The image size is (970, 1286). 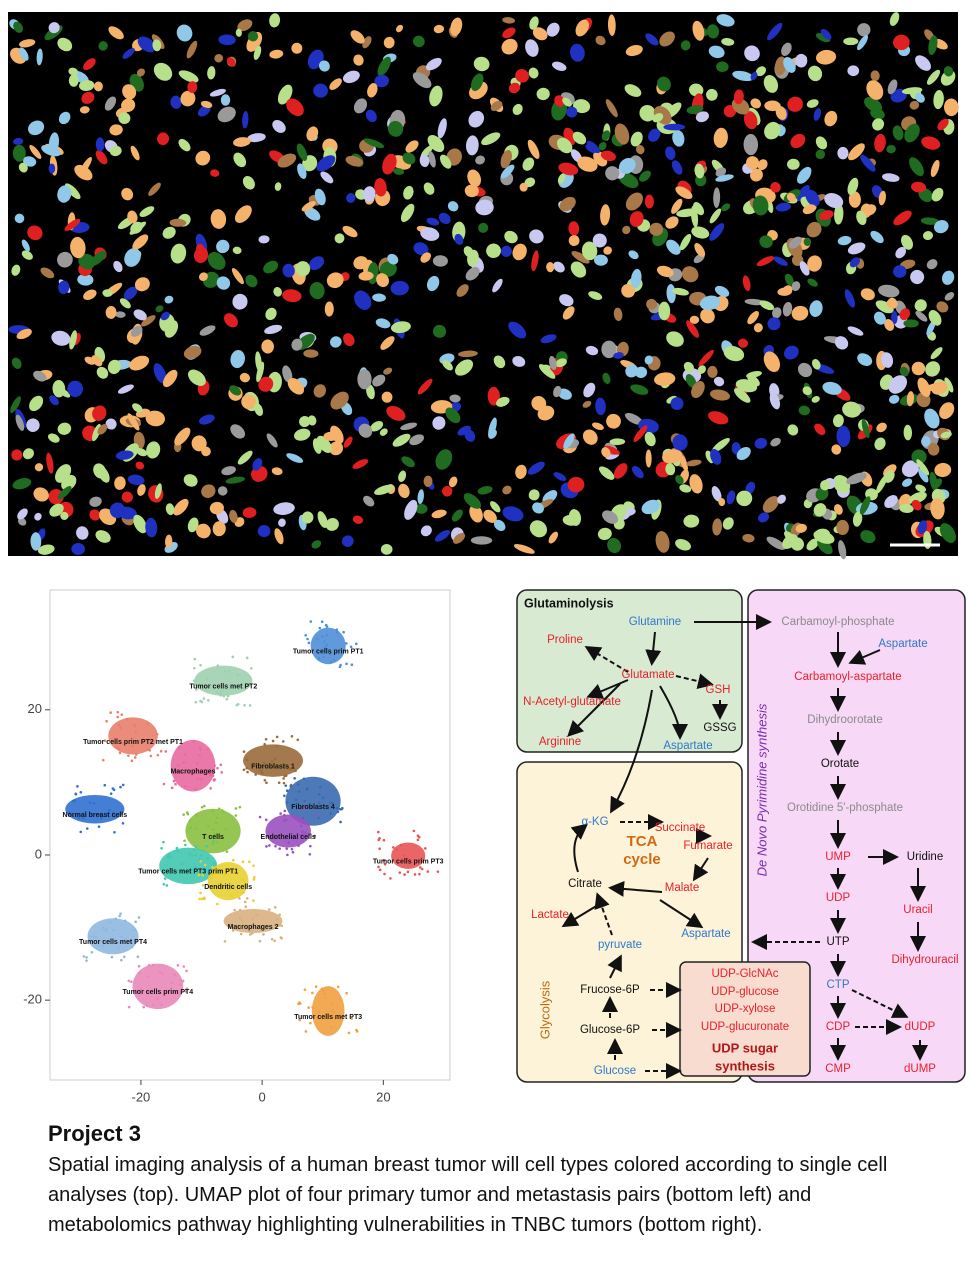 What do you see at coordinates (273, 766) in the screenshot?
I see `cluster-label: Fibroblasts 1` at bounding box center [273, 766].